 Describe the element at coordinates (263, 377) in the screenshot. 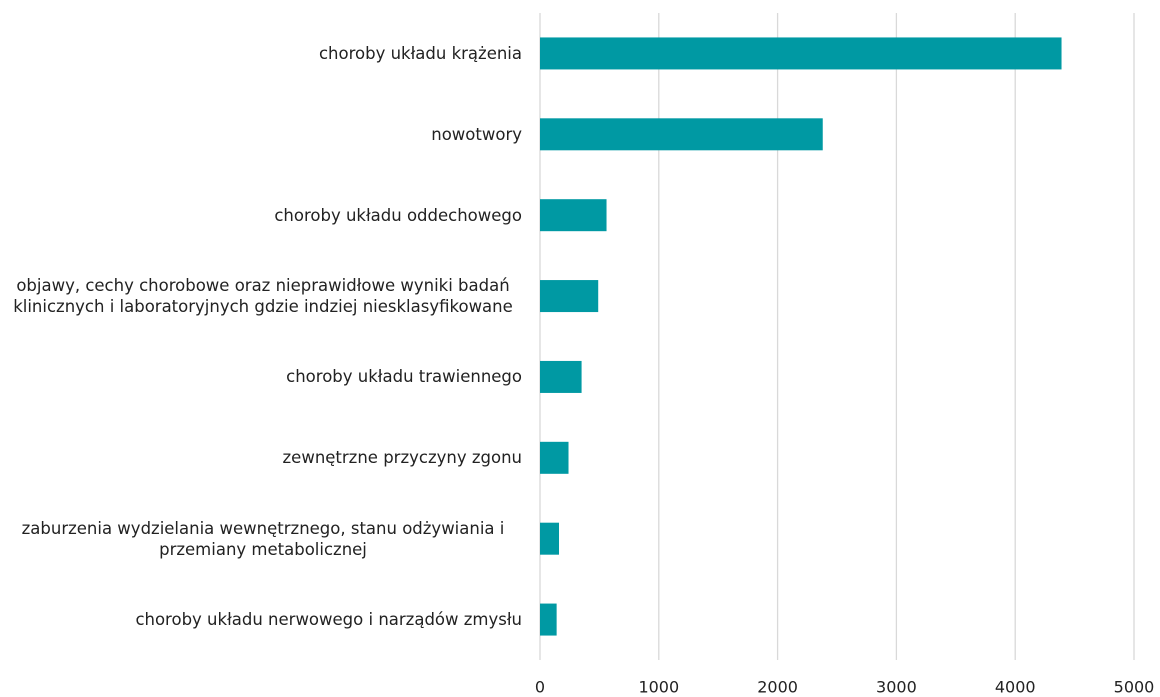

I see `category-label-box: choroby układu trawiennego` at that location.